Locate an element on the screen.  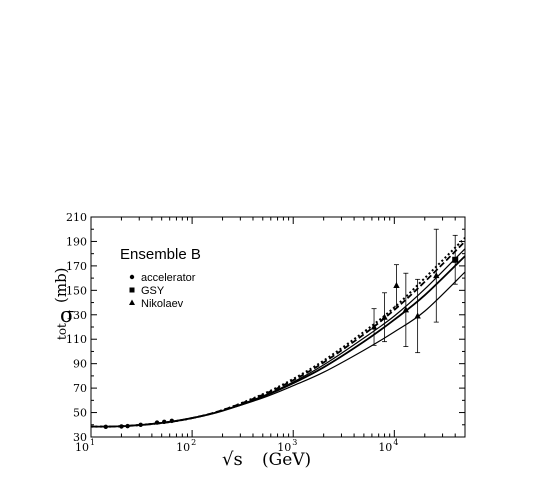
y-tick-label: 50 is located at coordinates (80, 413).